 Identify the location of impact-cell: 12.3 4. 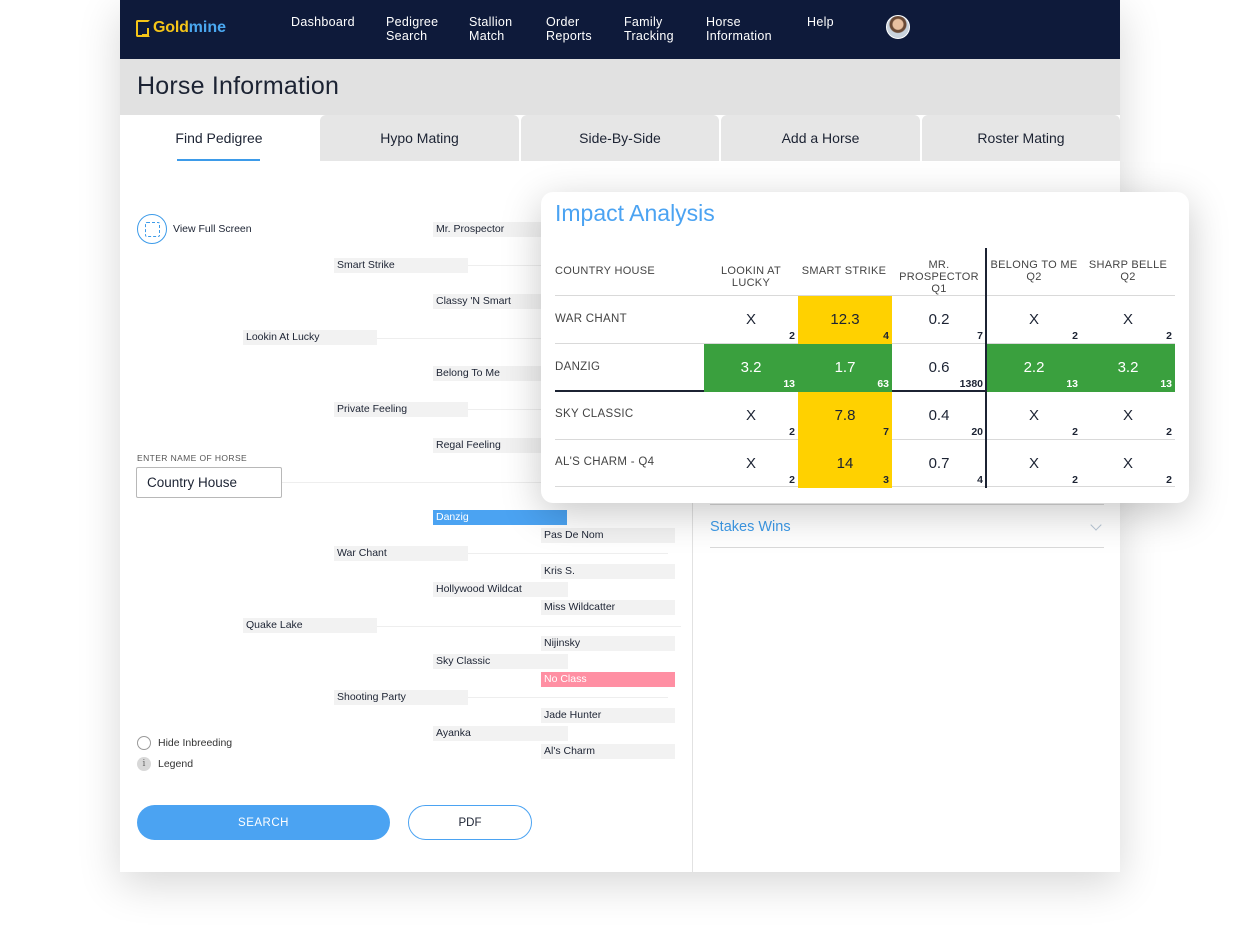
(845, 320).